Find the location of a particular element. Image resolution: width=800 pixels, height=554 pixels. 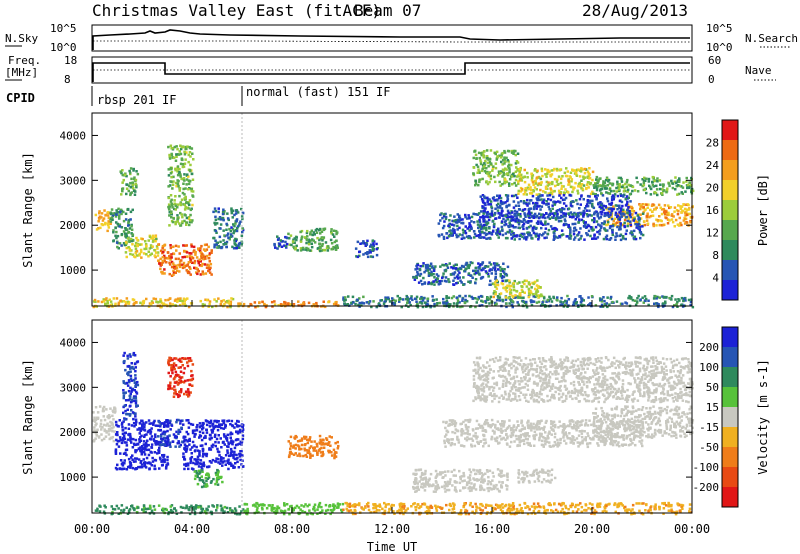

nsky-panel: N.Sky 10^5 10^0 10^5 10^0 N.Search is located at coordinates (401, 38).